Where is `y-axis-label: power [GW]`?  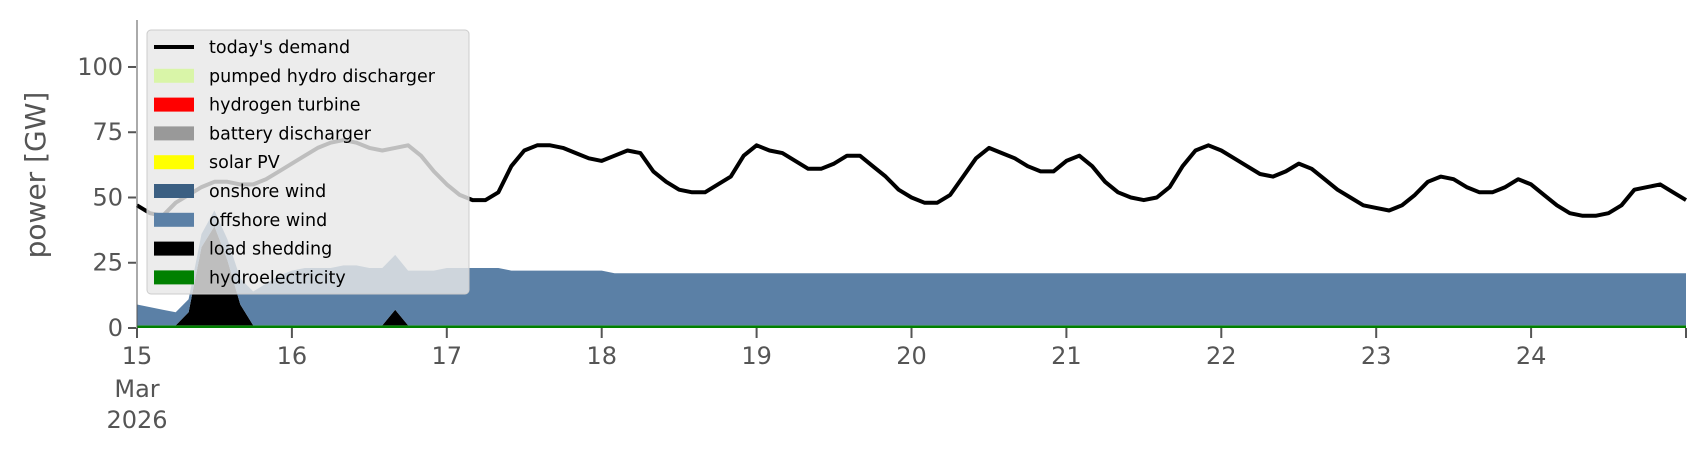 y-axis-label: power [GW] is located at coordinates (35, 175).